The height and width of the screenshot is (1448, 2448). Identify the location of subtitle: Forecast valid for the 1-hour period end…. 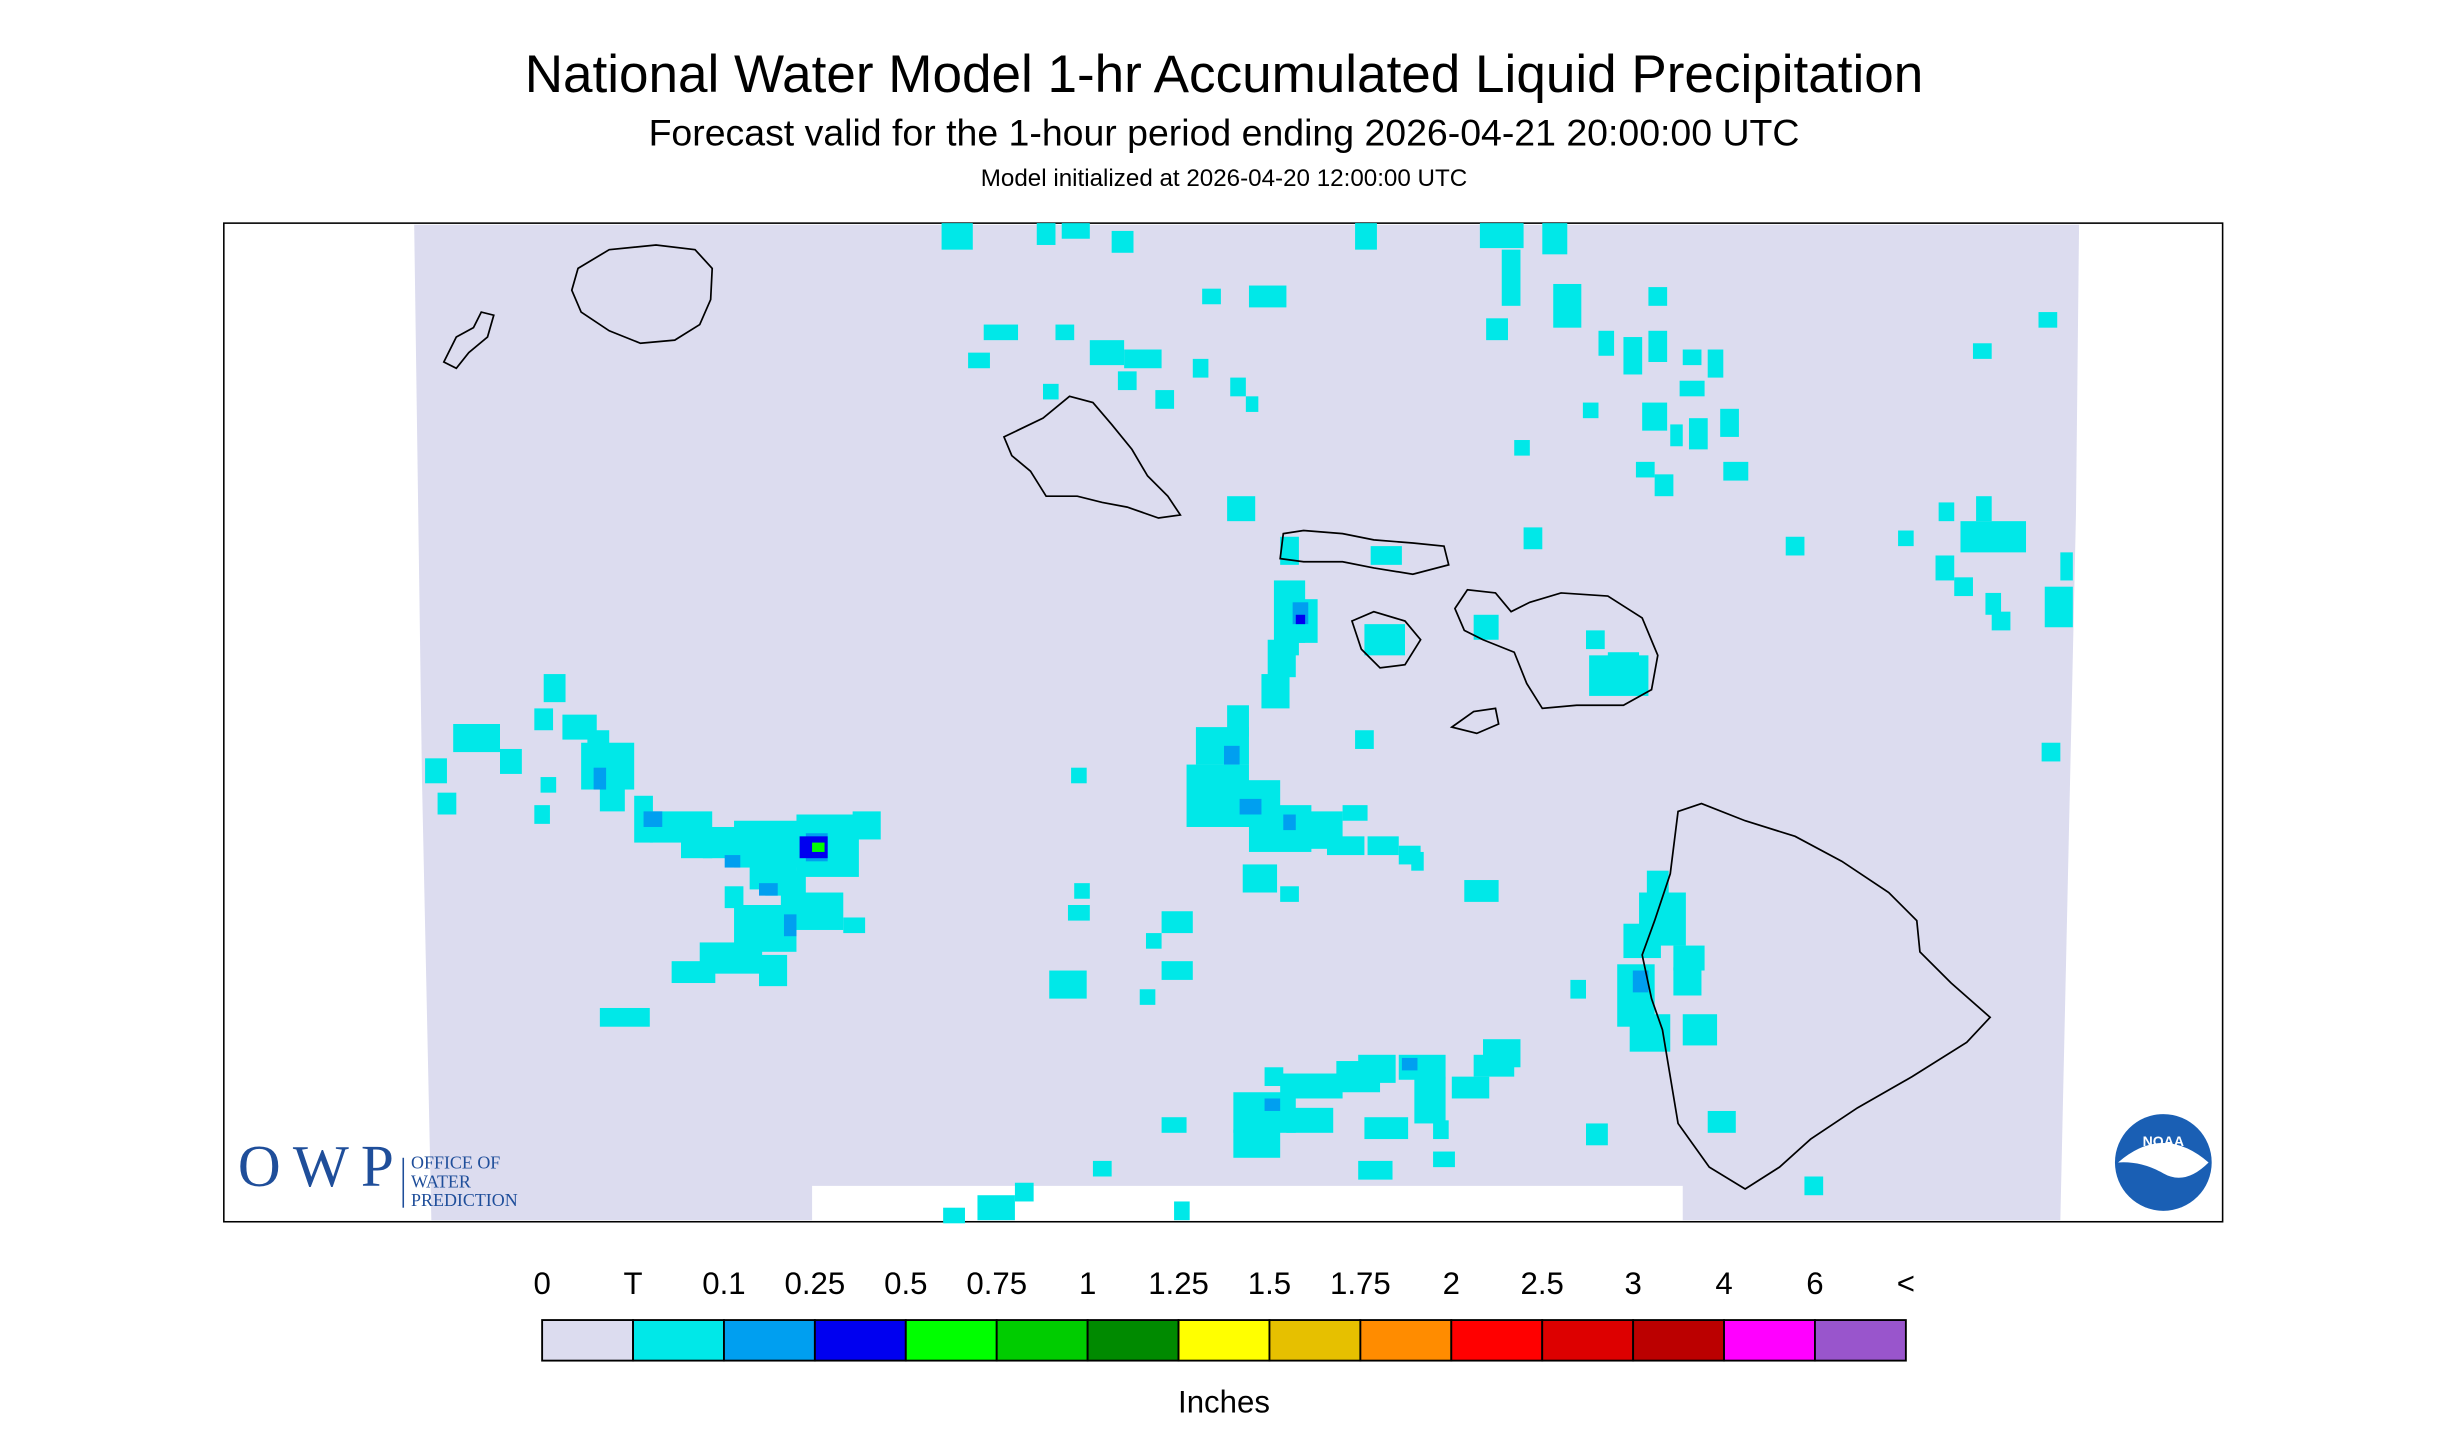
(1224, 133).